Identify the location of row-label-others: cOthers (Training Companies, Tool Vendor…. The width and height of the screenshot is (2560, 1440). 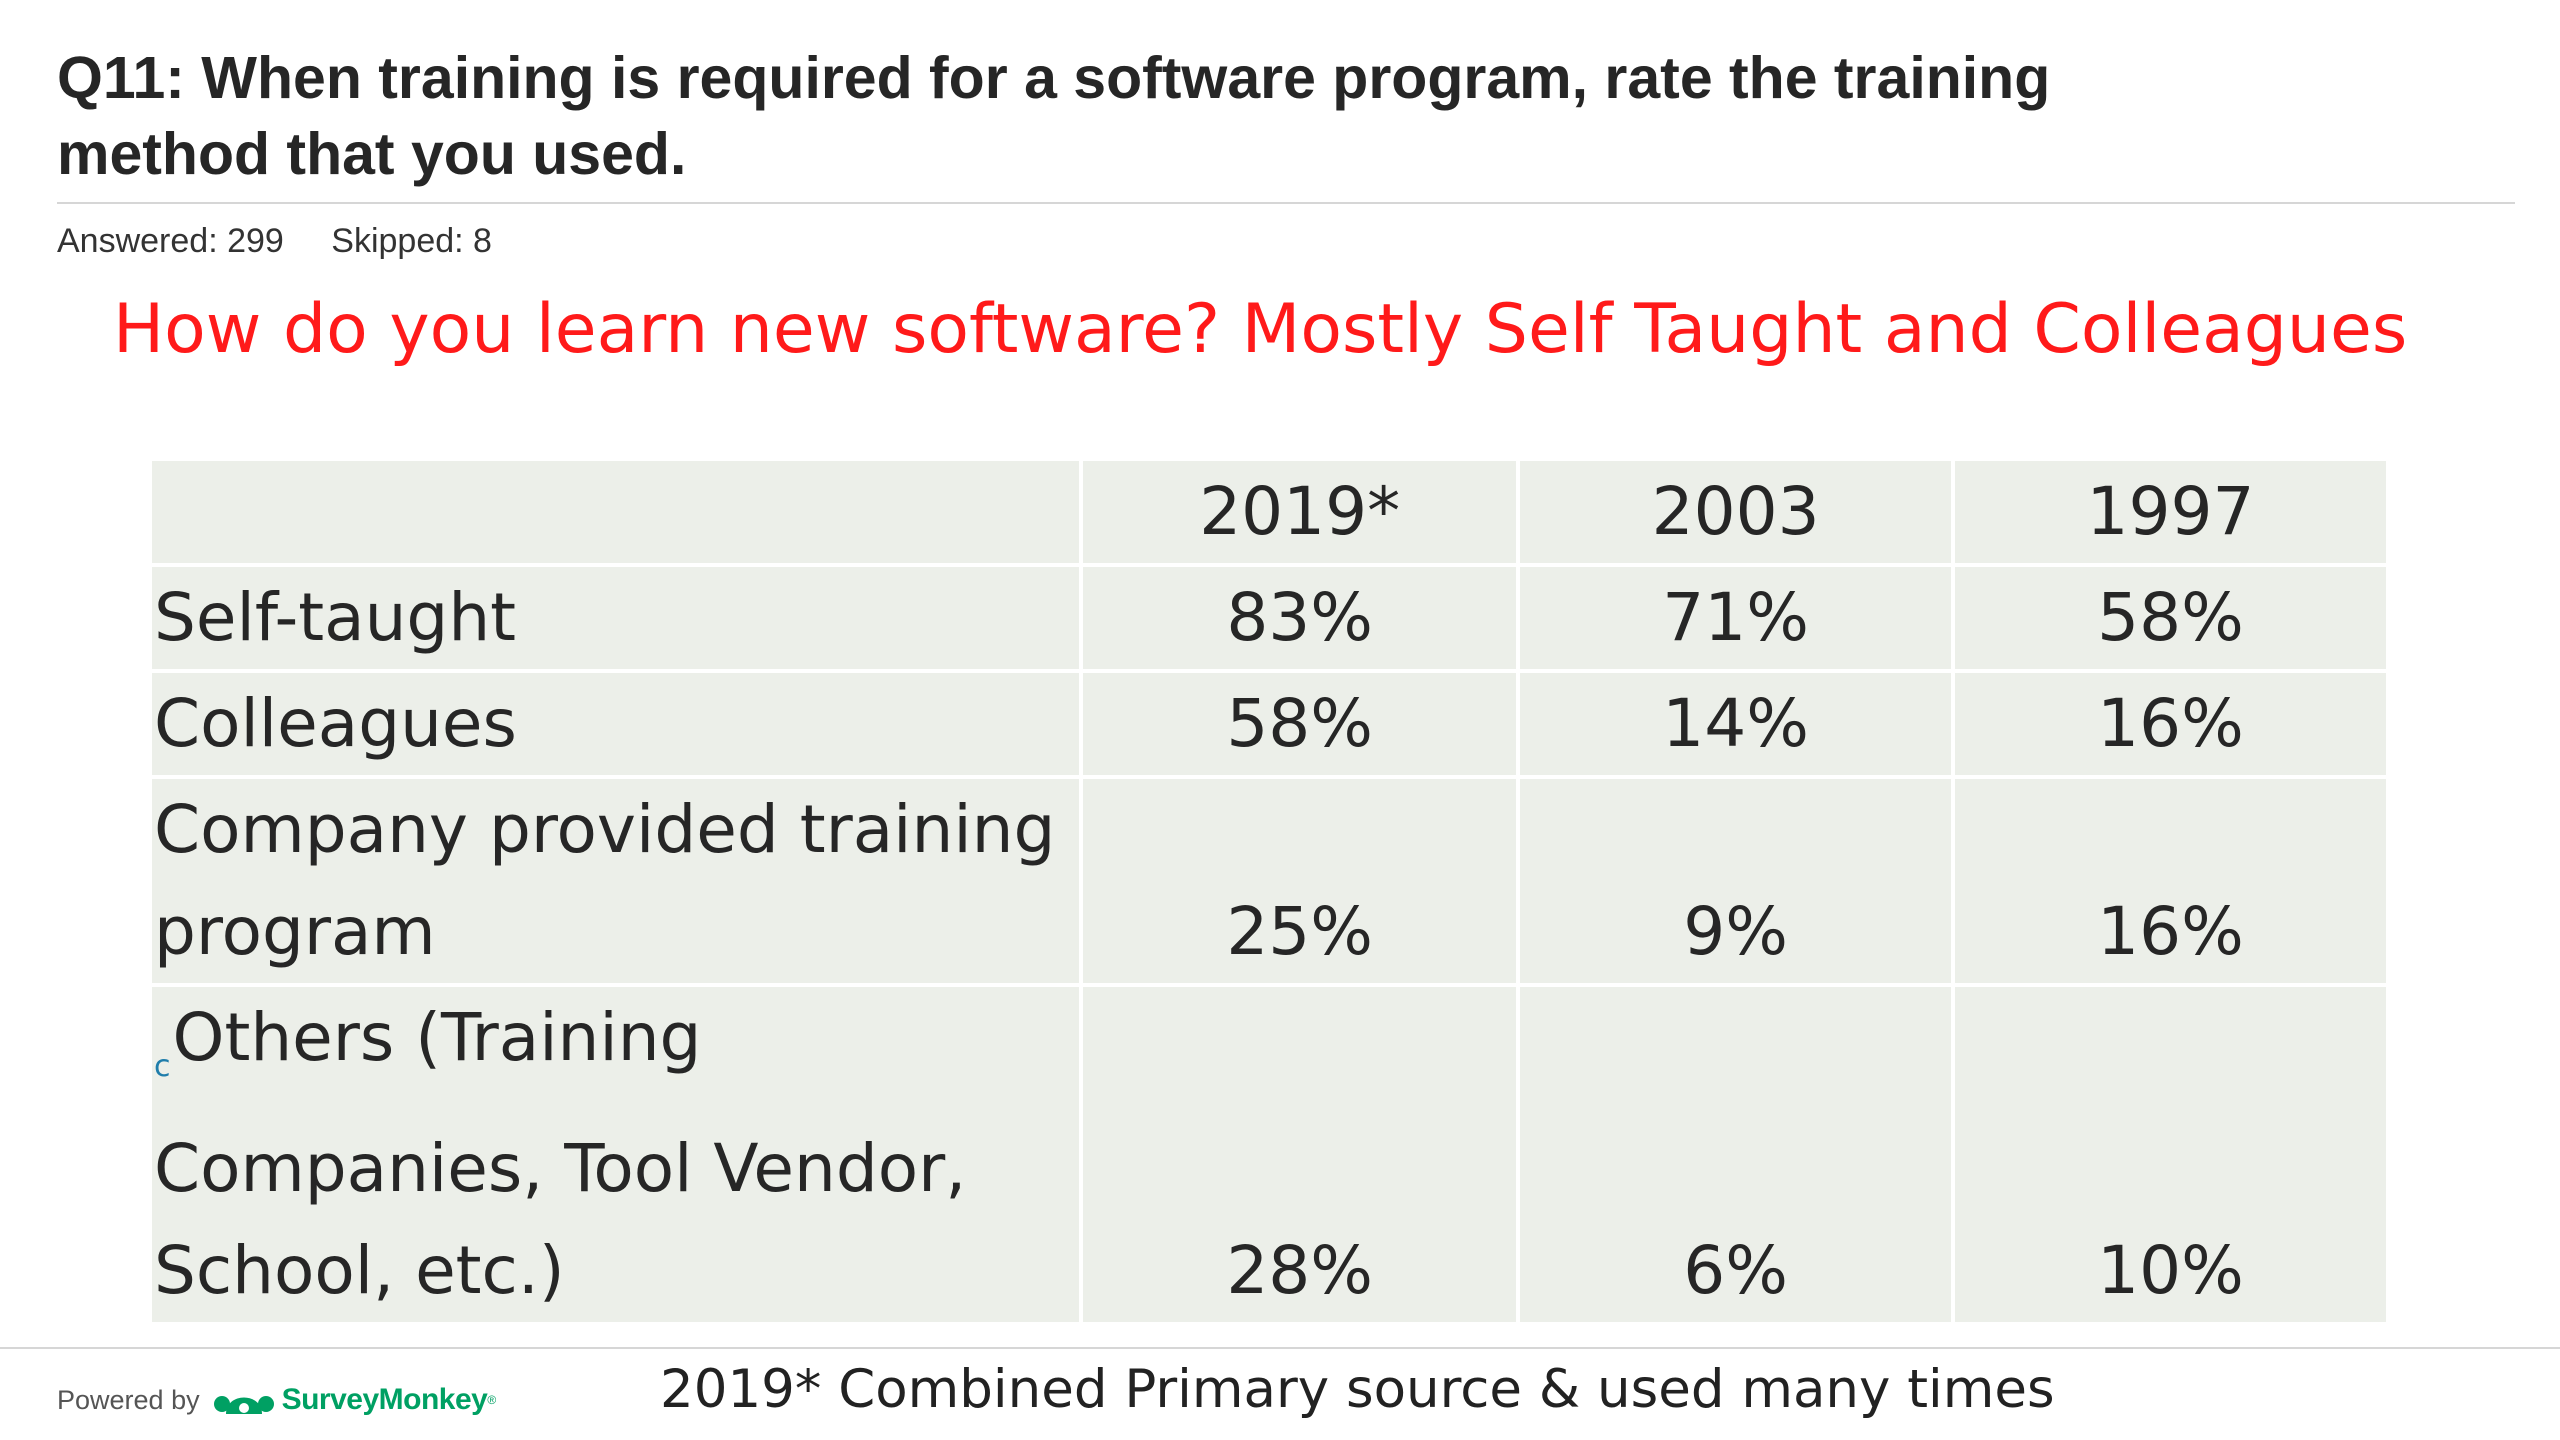
(616, 1154).